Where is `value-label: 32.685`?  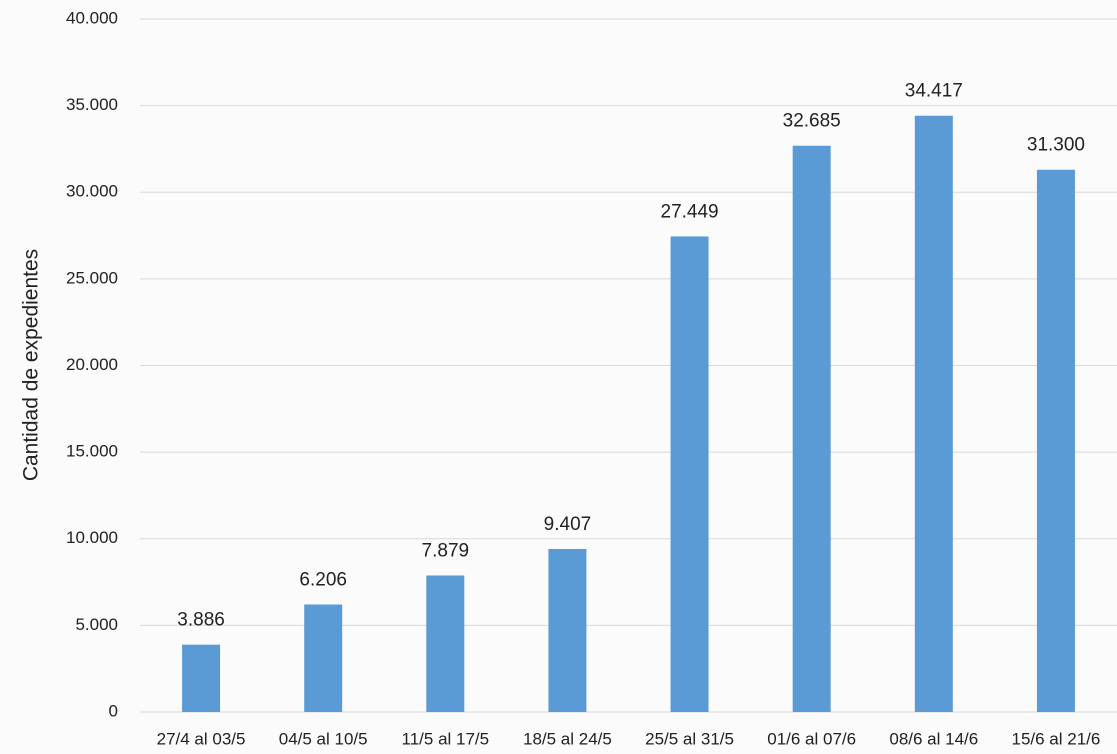 value-label: 32.685 is located at coordinates (812, 121).